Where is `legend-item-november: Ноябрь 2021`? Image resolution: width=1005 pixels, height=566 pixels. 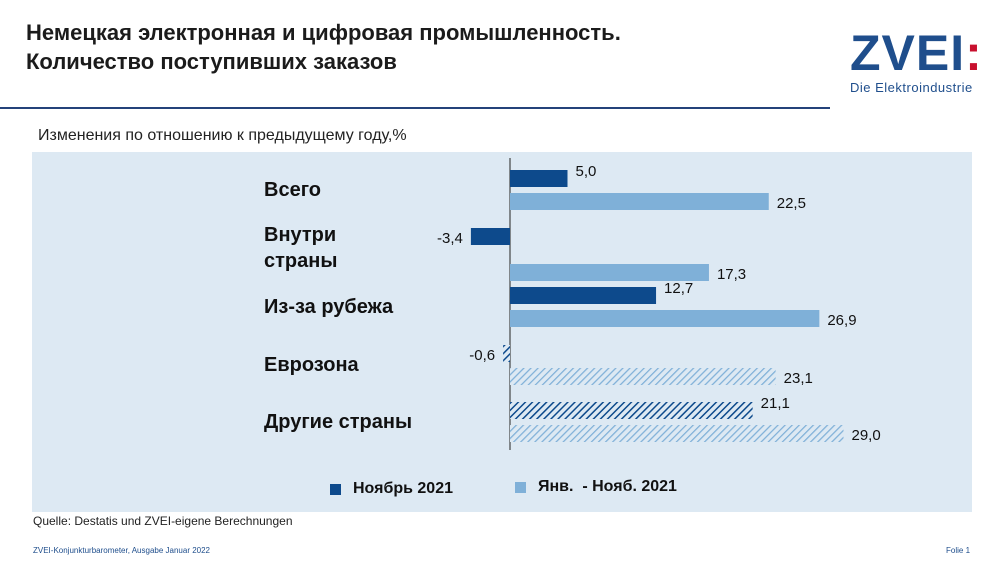 legend-item-november: Ноябрь 2021 is located at coordinates (391, 489).